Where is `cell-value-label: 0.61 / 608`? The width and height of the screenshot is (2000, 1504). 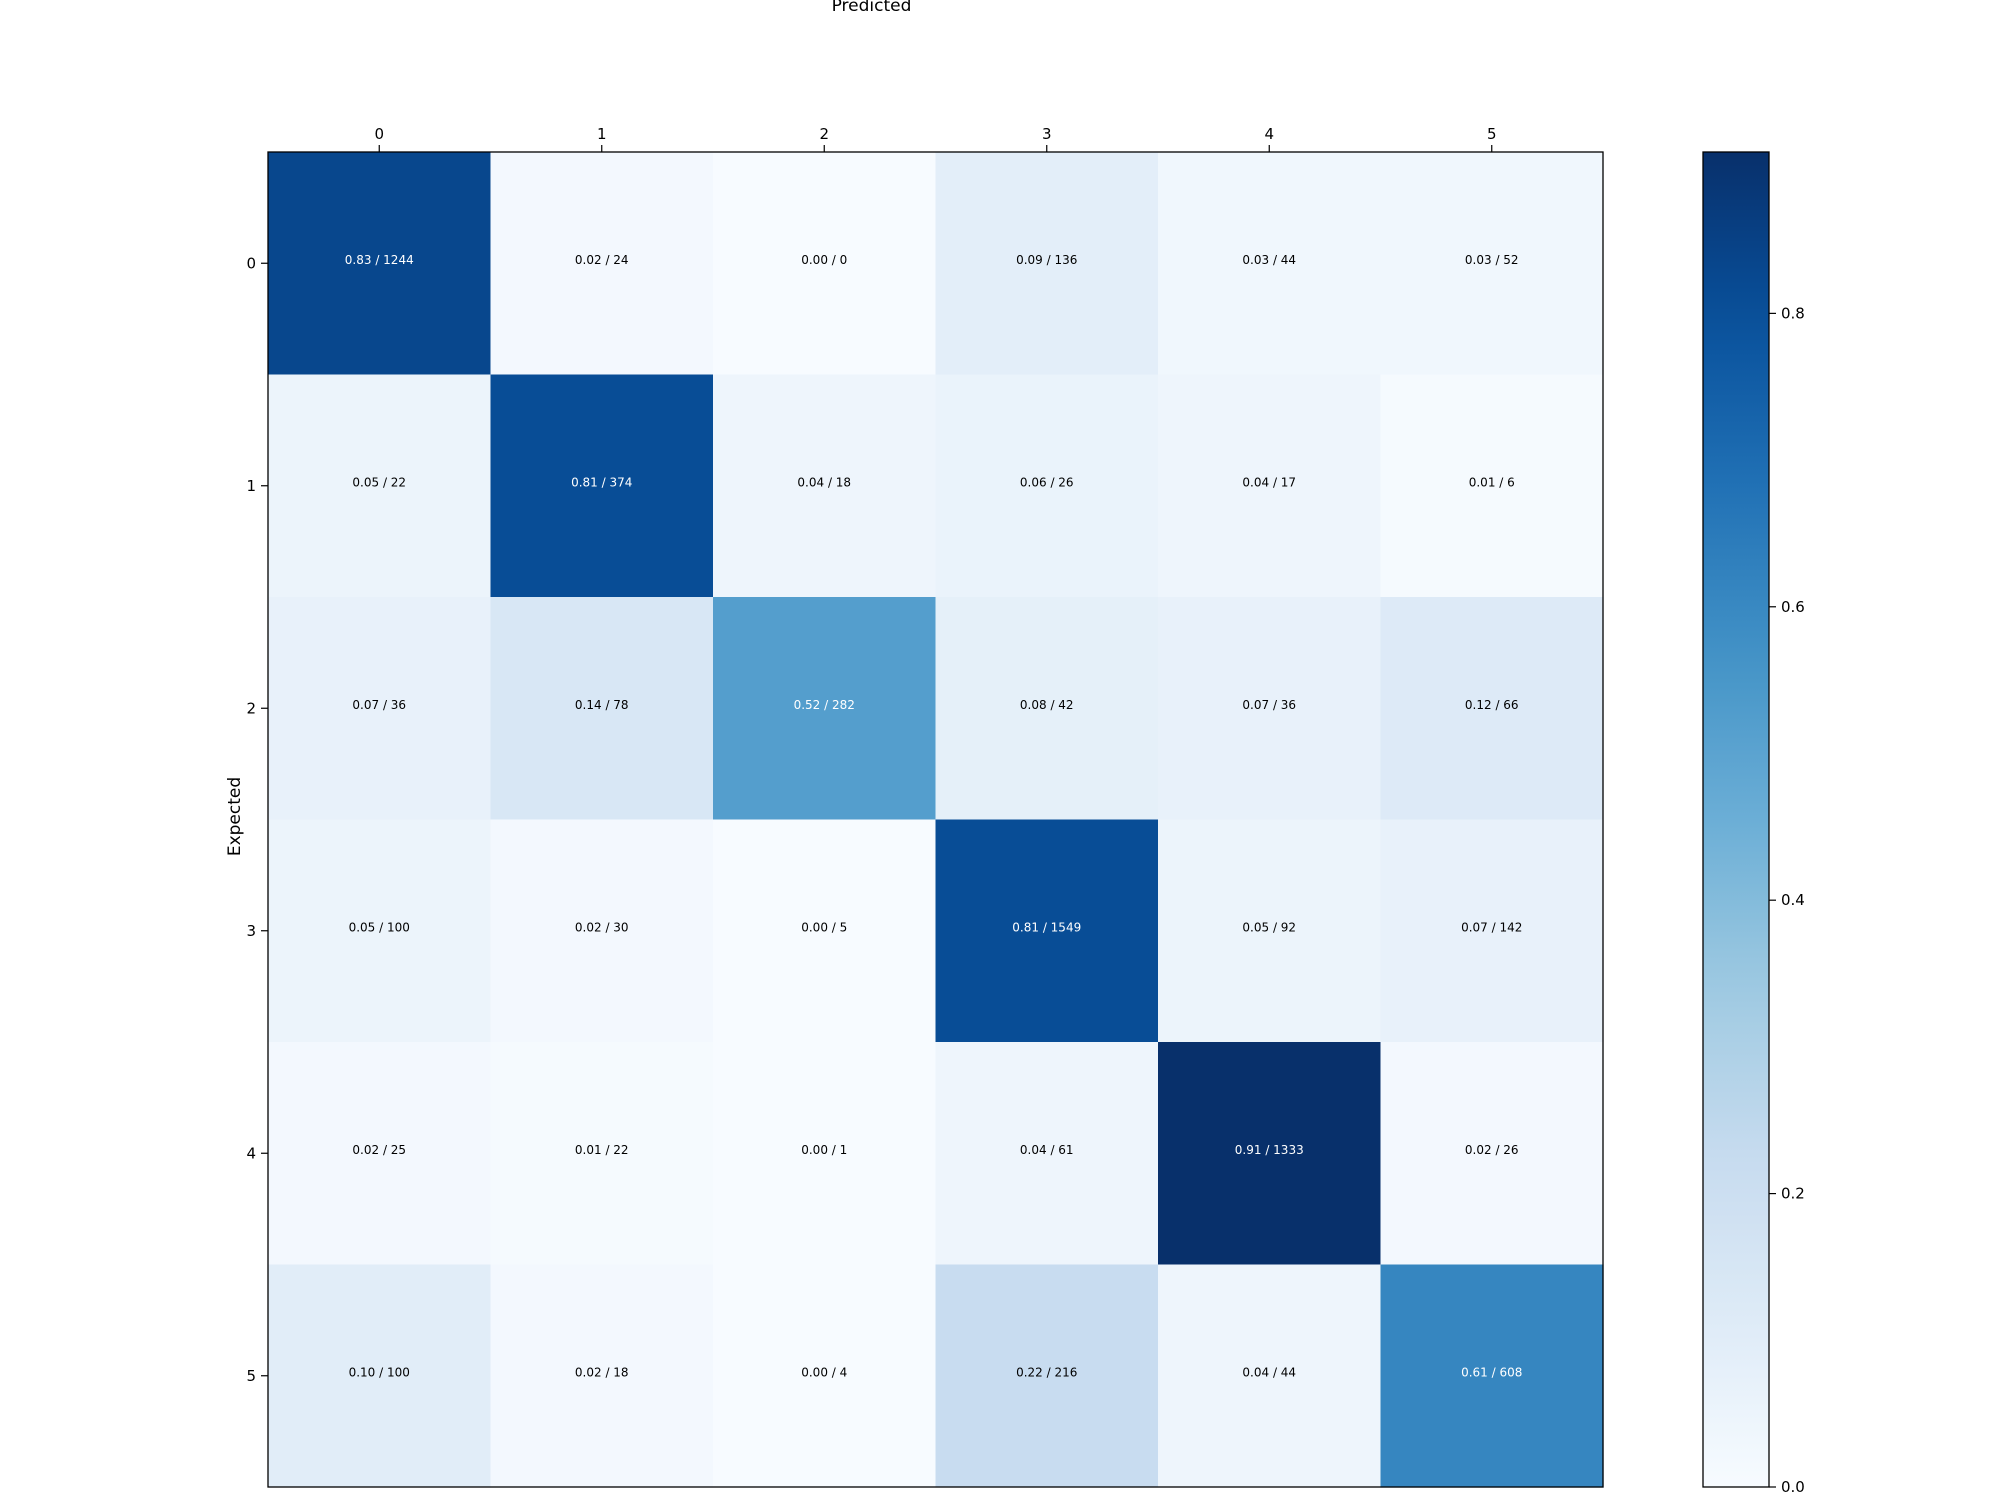
cell-value-label: 0.61 / 608 is located at coordinates (1491, 1372).